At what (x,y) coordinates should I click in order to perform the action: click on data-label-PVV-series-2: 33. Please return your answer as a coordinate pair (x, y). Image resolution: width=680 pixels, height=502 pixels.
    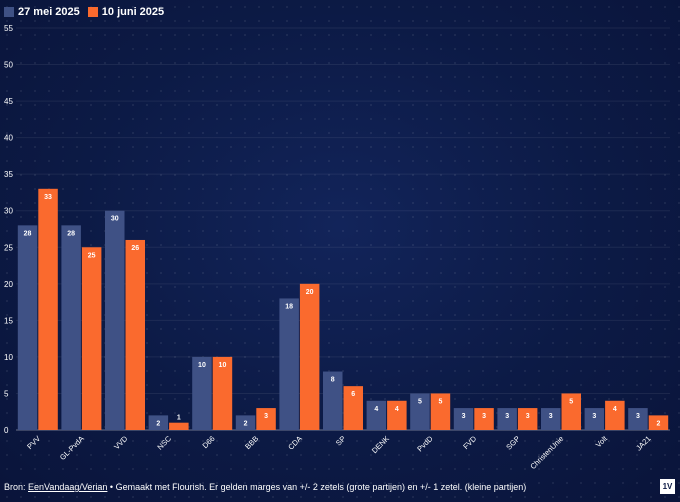
    Looking at the image, I should click on (48, 197).